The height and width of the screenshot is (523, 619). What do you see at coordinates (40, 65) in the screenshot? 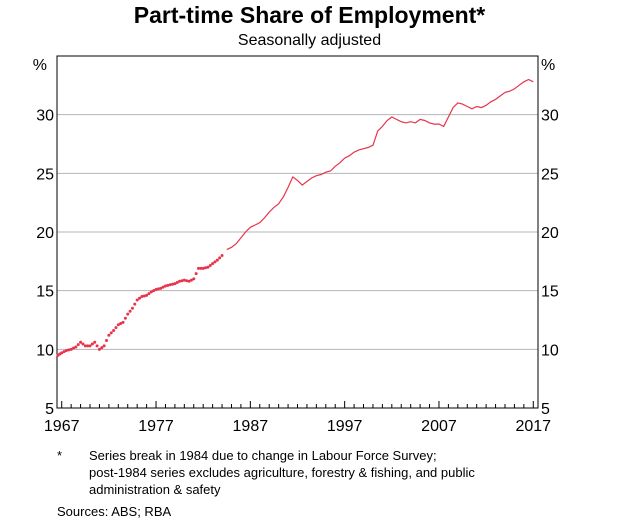
I see `y-axis-unit-left: %` at bounding box center [40, 65].